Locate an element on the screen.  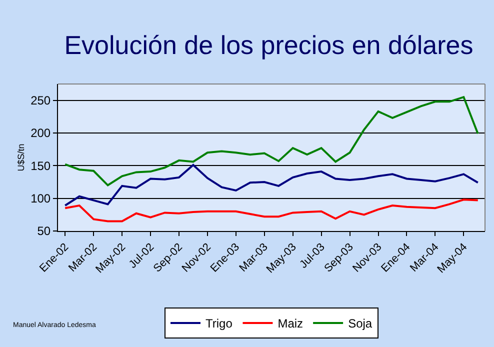
legend-label: Trigo is located at coordinates (219, 323).